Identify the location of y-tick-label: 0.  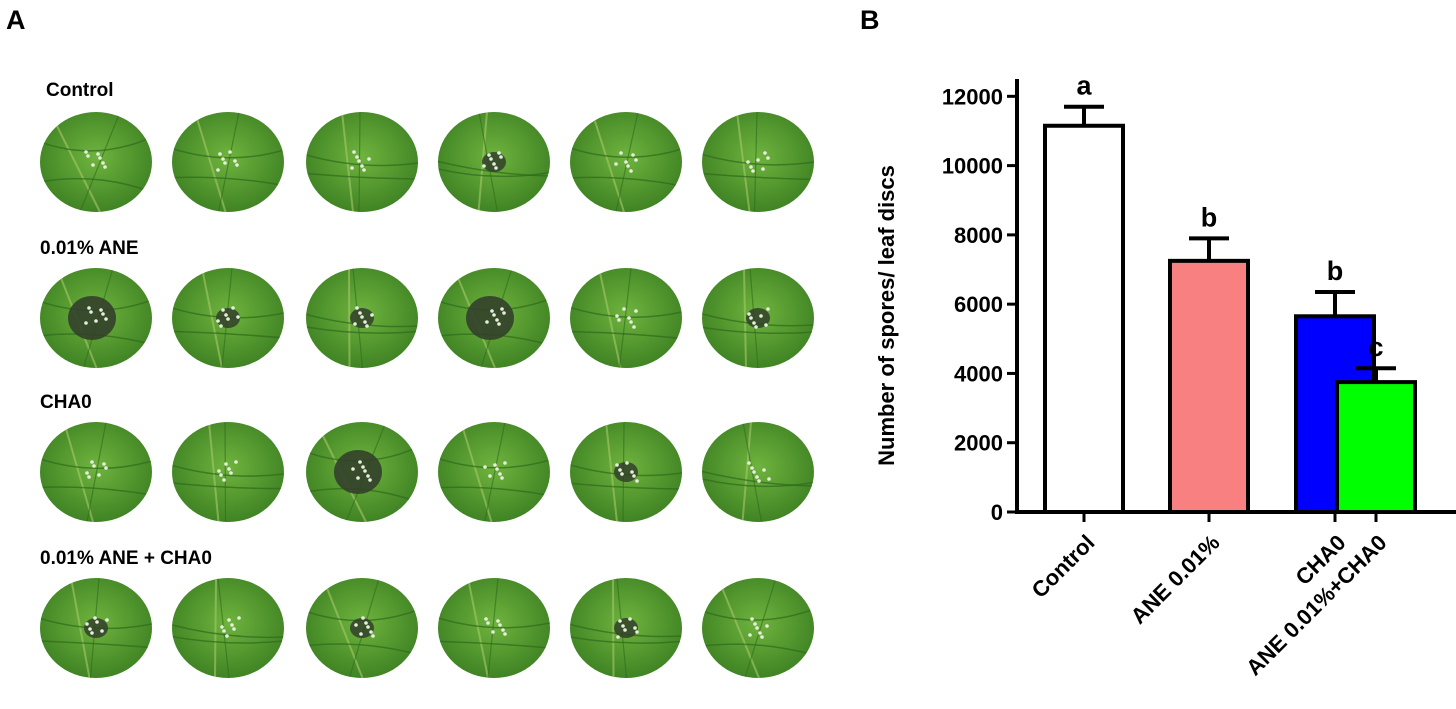
(997, 512).